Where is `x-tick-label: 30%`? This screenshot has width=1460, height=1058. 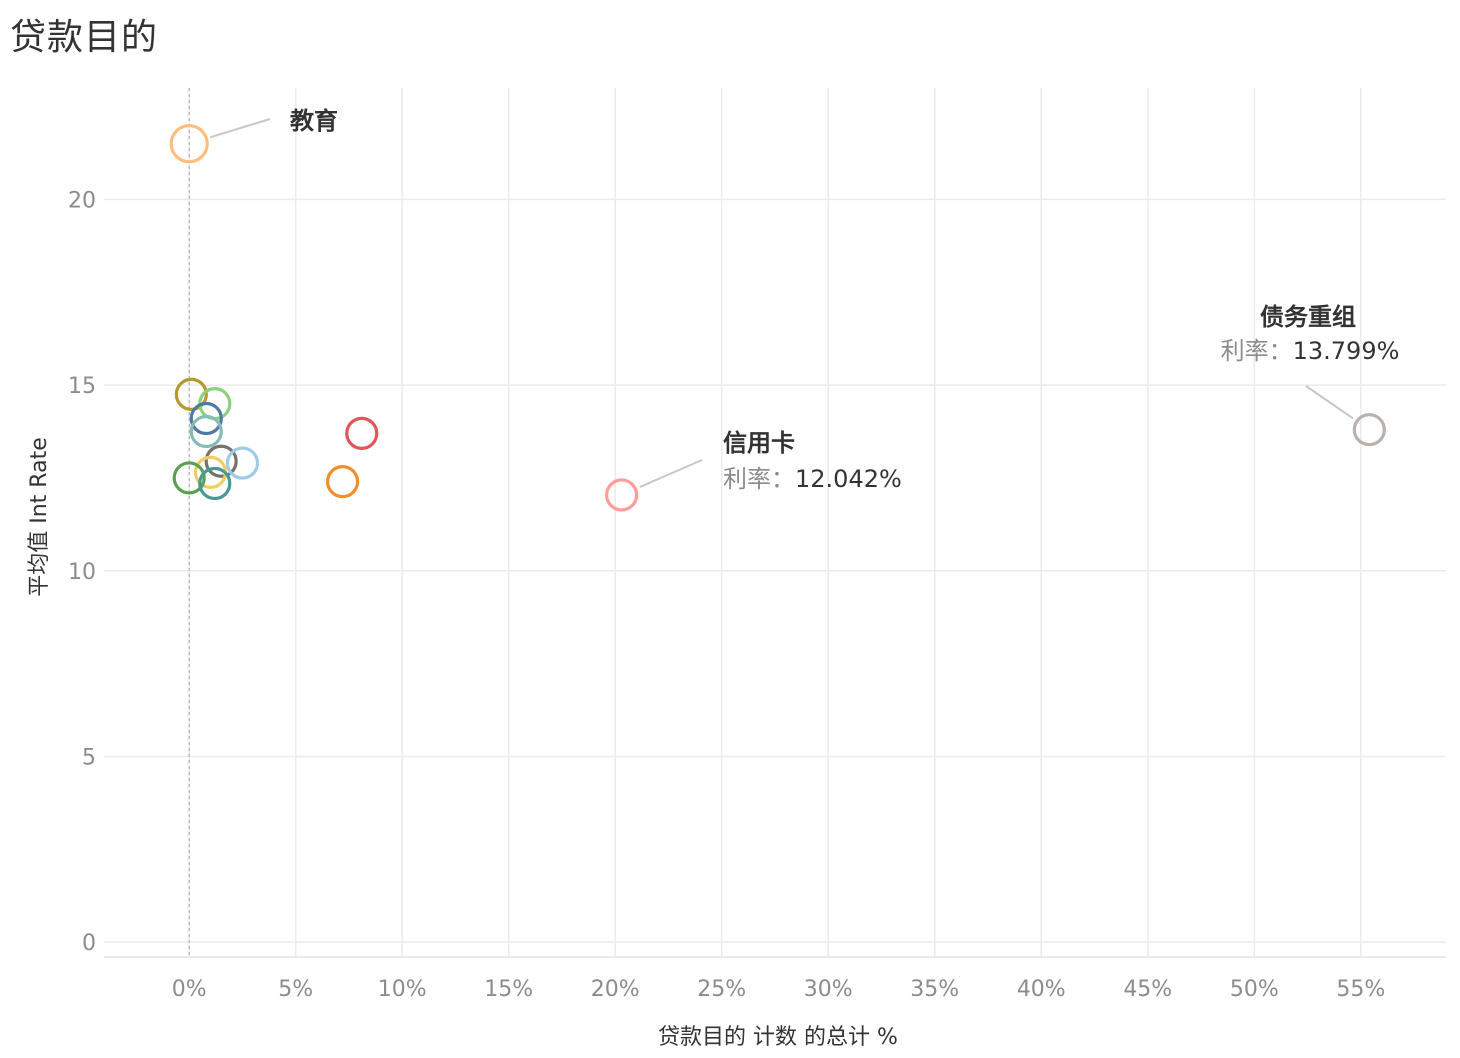
x-tick-label: 30% is located at coordinates (828, 989).